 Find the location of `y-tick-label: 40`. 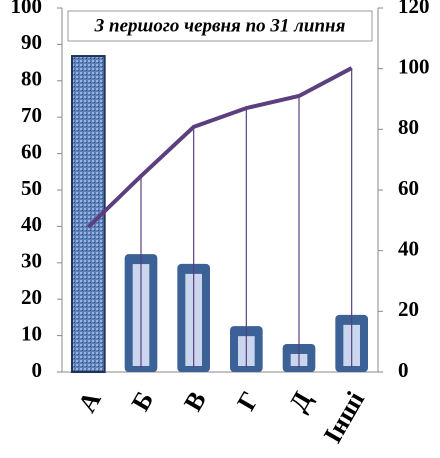

y-tick-label: 40 is located at coordinates (31, 224).